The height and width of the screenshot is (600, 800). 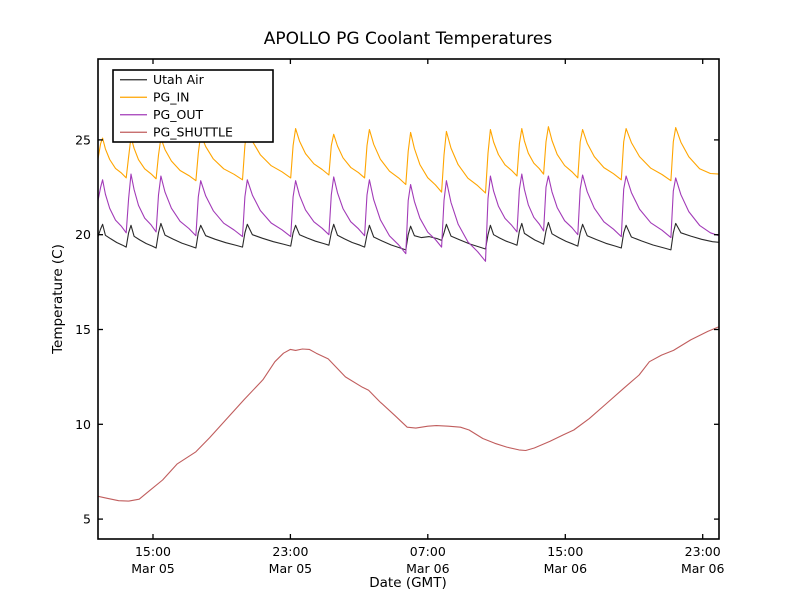 I want to click on x-axis-label: Date (GMT), so click(x=407, y=583).